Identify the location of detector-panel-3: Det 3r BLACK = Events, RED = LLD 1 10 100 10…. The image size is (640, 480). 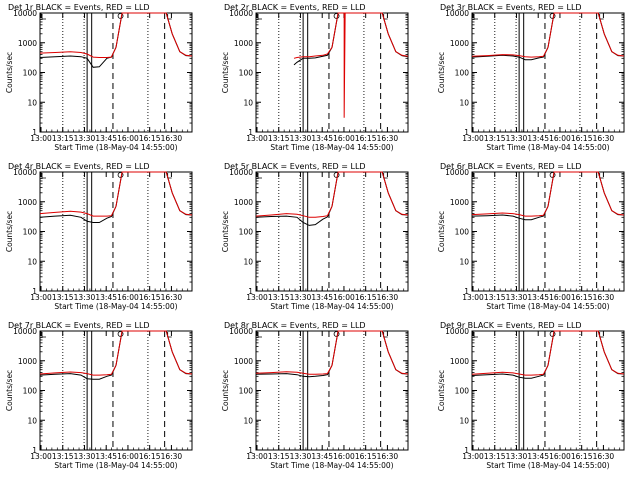
(531, 77).